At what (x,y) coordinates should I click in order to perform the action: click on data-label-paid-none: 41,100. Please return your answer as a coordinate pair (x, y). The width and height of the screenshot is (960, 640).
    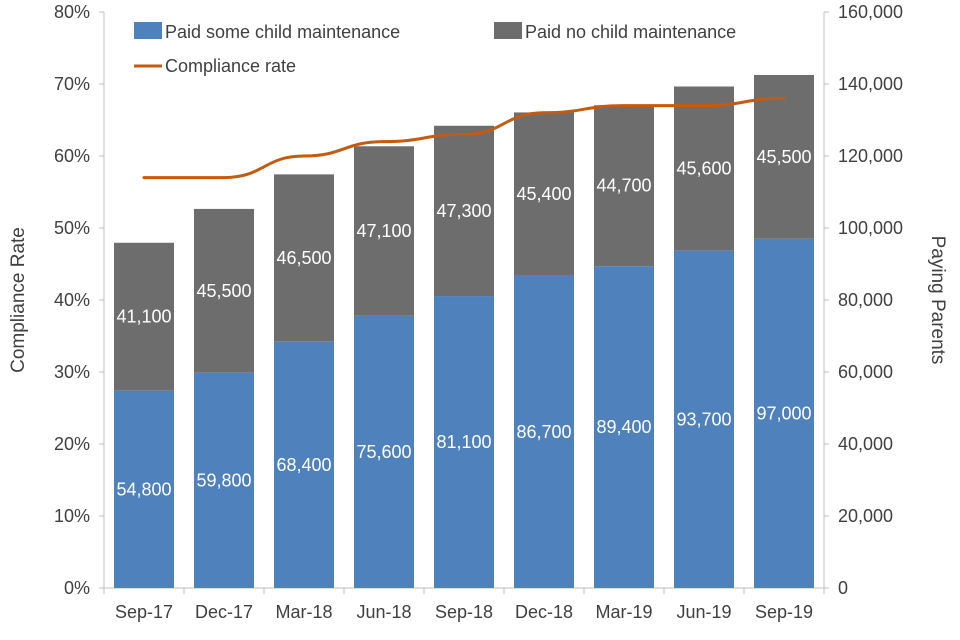
    Looking at the image, I should click on (143, 317).